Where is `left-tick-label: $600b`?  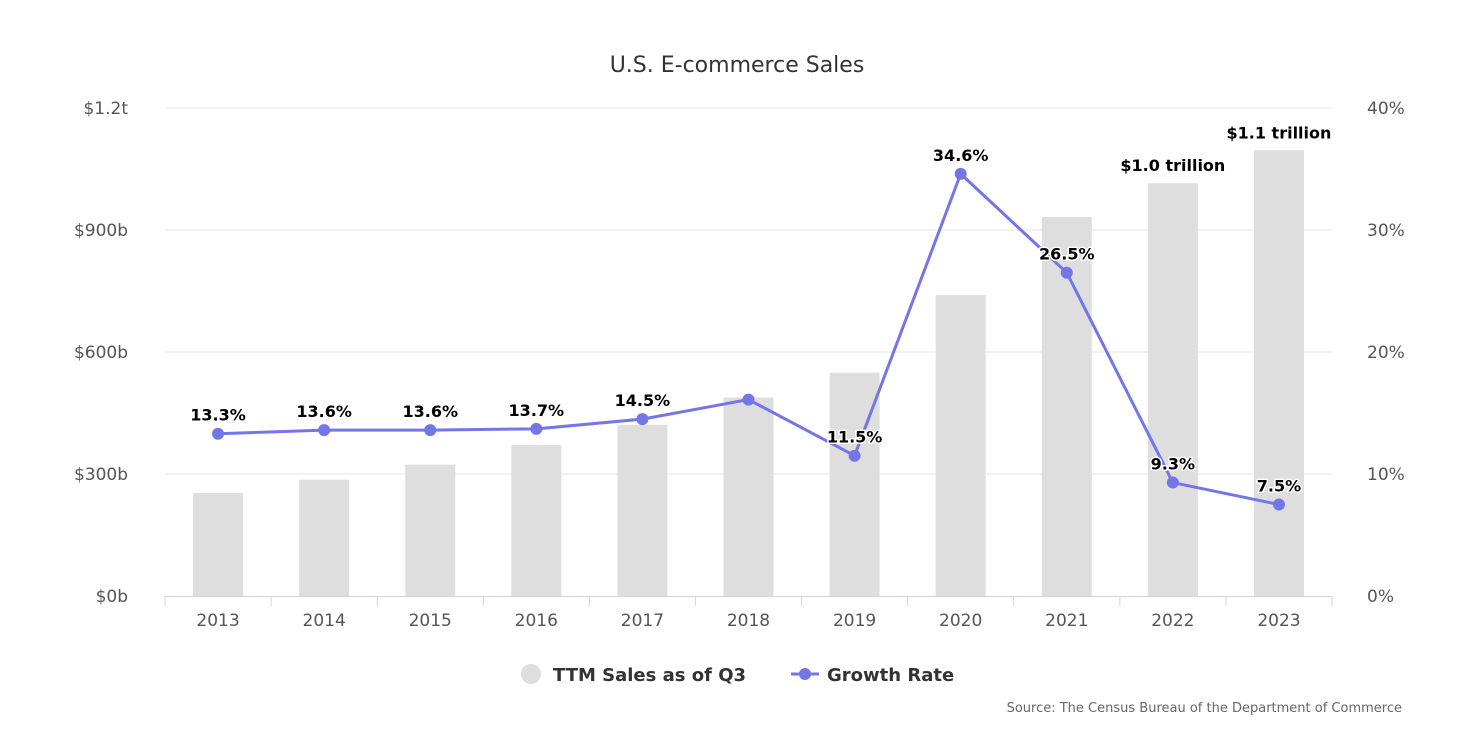
left-tick-label: $600b is located at coordinates (101, 353).